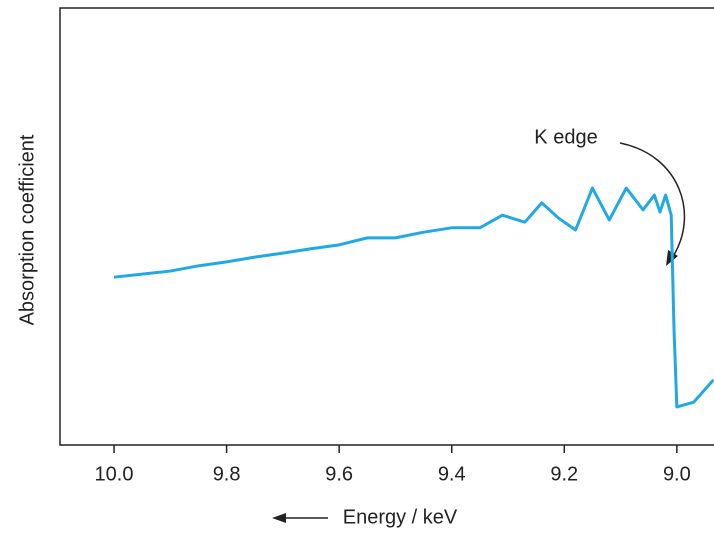 Image resolution: width=714 pixels, height=539 pixels. Describe the element at coordinates (114, 474) in the screenshot. I see `x-tick-label: 10.0` at that location.